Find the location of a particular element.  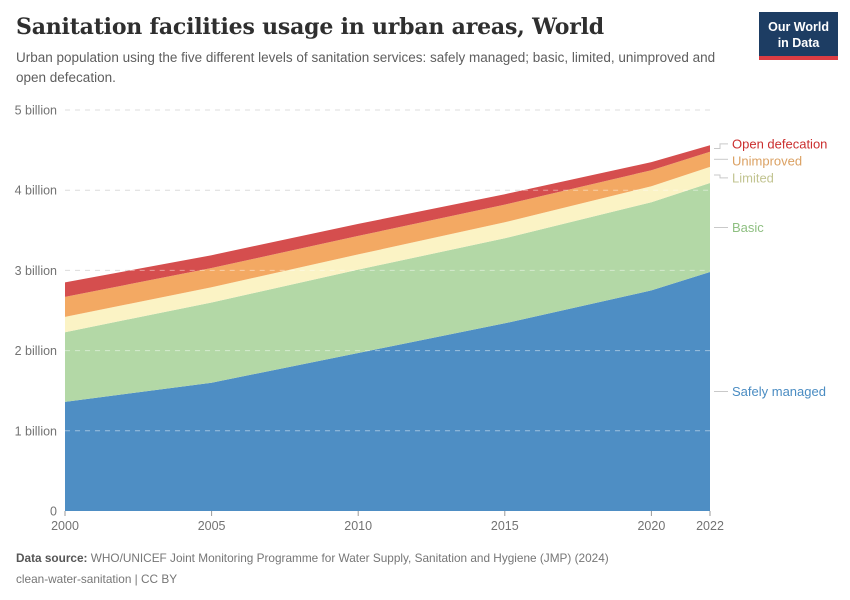

x-axis-tick-label: 2010 is located at coordinates (358, 526).